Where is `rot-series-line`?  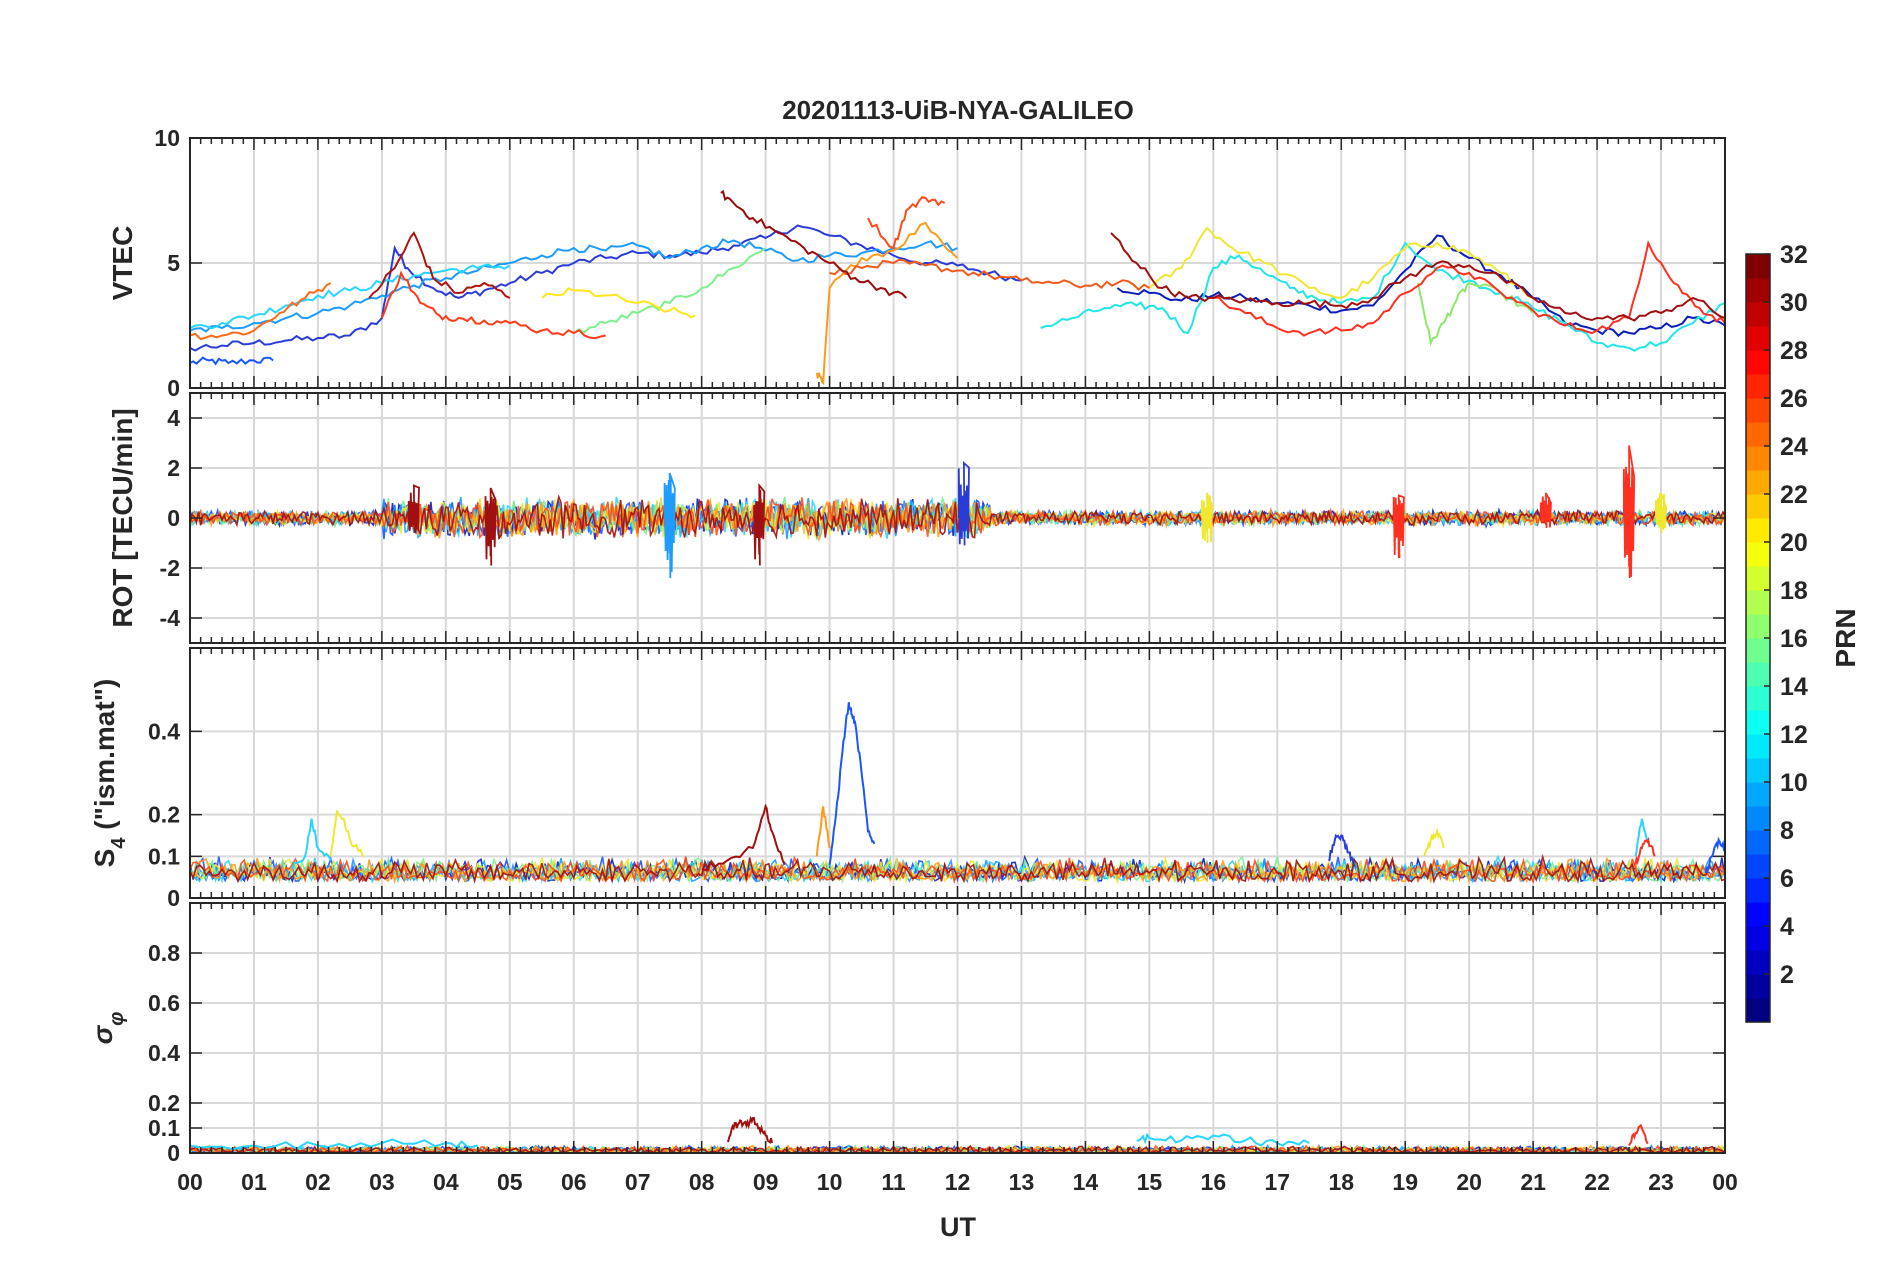
rot-series-line is located at coordinates (957, 517).